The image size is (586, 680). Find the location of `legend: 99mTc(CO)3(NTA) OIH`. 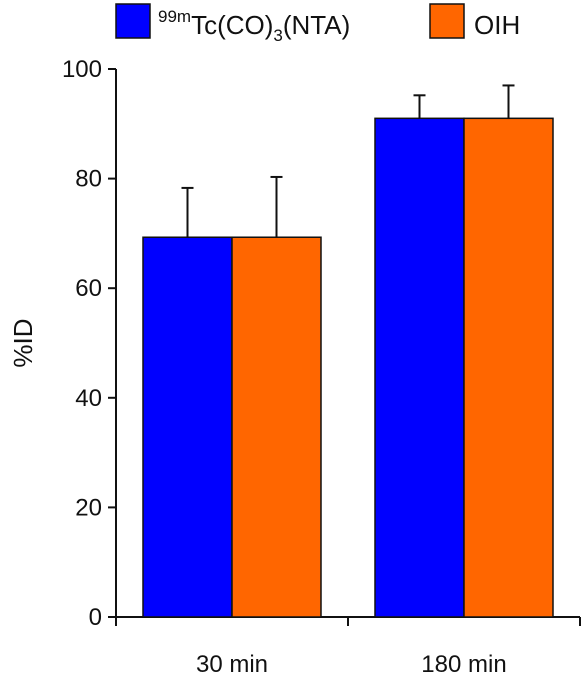

legend: 99mTc(CO)3(NTA) OIH is located at coordinates (317, 24).